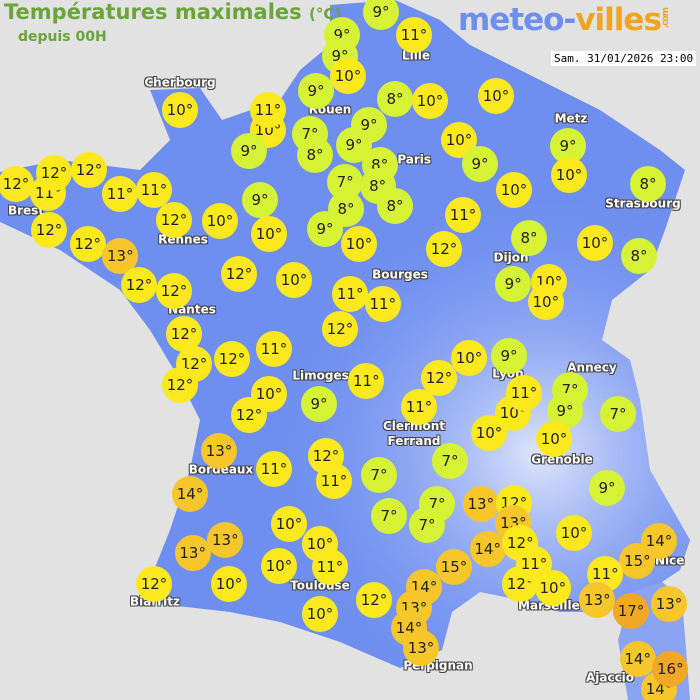  I want to click on city-label: Brest, so click(26, 210).